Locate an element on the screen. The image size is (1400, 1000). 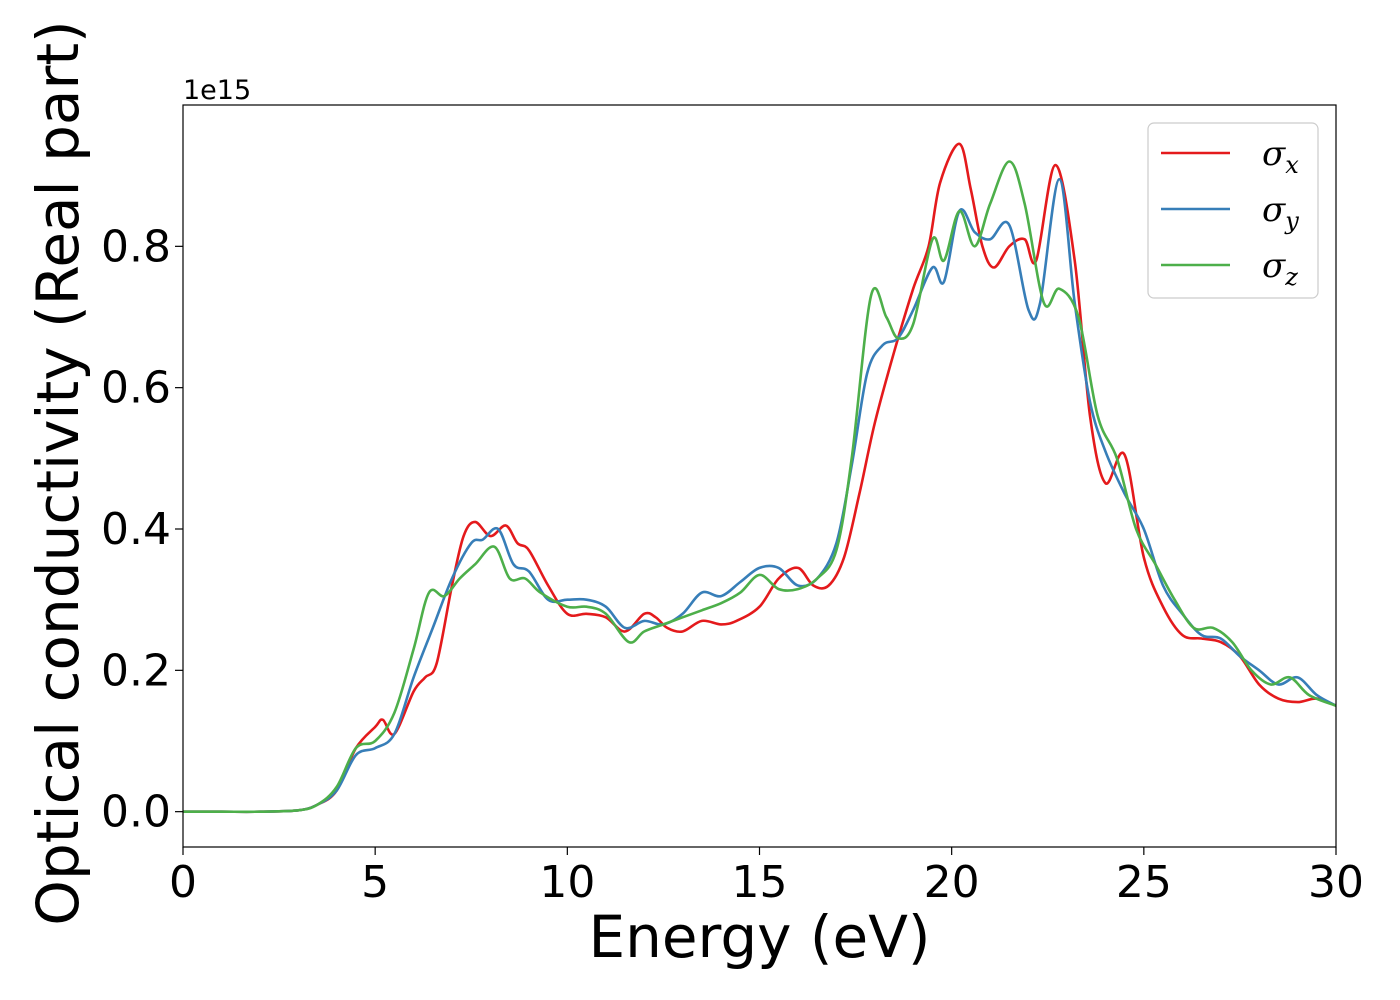
legend-label-subscript: z is located at coordinates (1291, 277).